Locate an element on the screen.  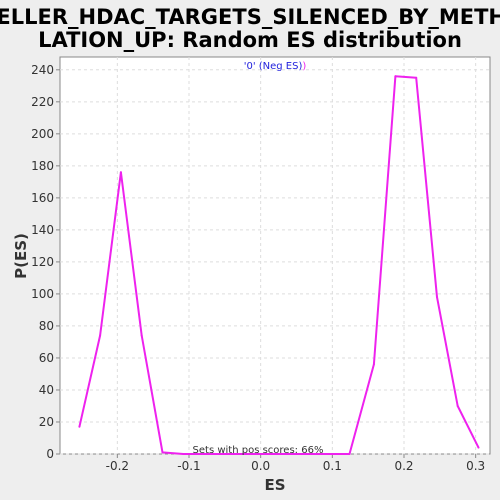
chart-title-line-2: LATION_UP: Random ES distribution is located at coordinates (250, 40).